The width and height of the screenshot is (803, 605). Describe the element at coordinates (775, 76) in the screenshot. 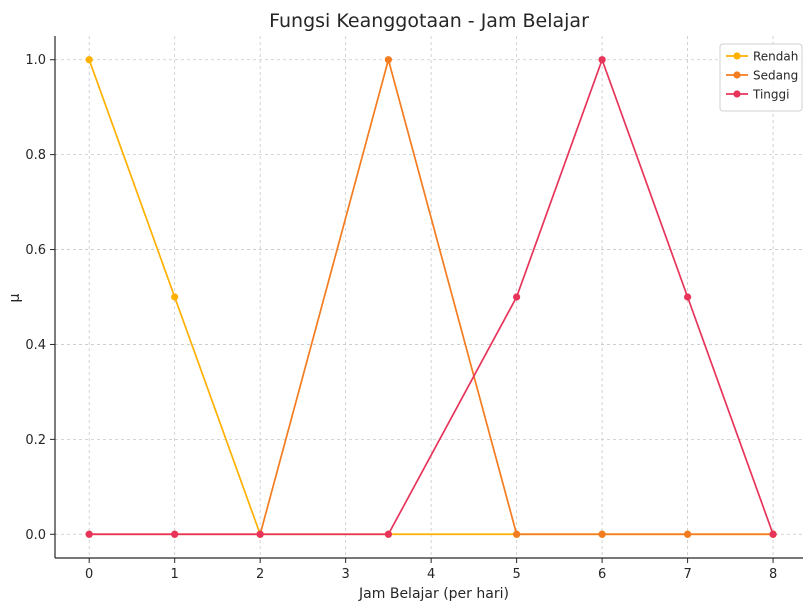

I see `legend-label: Sedang` at that location.